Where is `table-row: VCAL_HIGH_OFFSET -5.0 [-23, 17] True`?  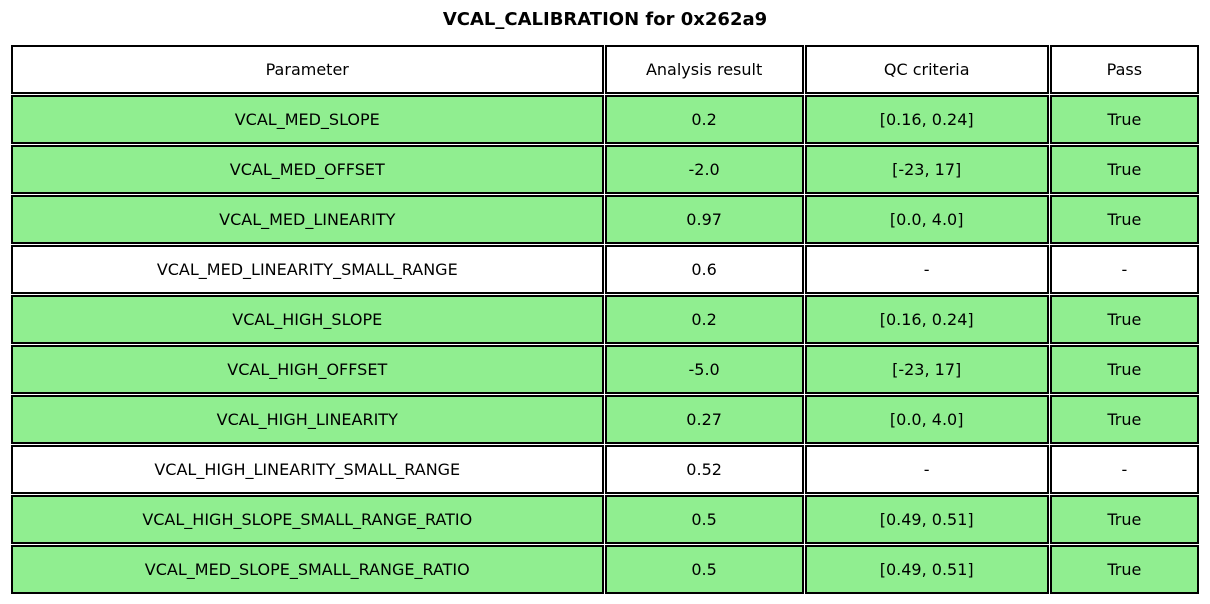 table-row: VCAL_HIGH_OFFSET -5.0 [-23, 17] True is located at coordinates (605, 369).